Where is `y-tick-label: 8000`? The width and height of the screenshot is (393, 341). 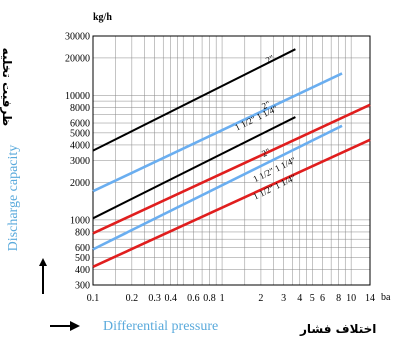 y-tick-label: 8000 is located at coordinates (80, 108).